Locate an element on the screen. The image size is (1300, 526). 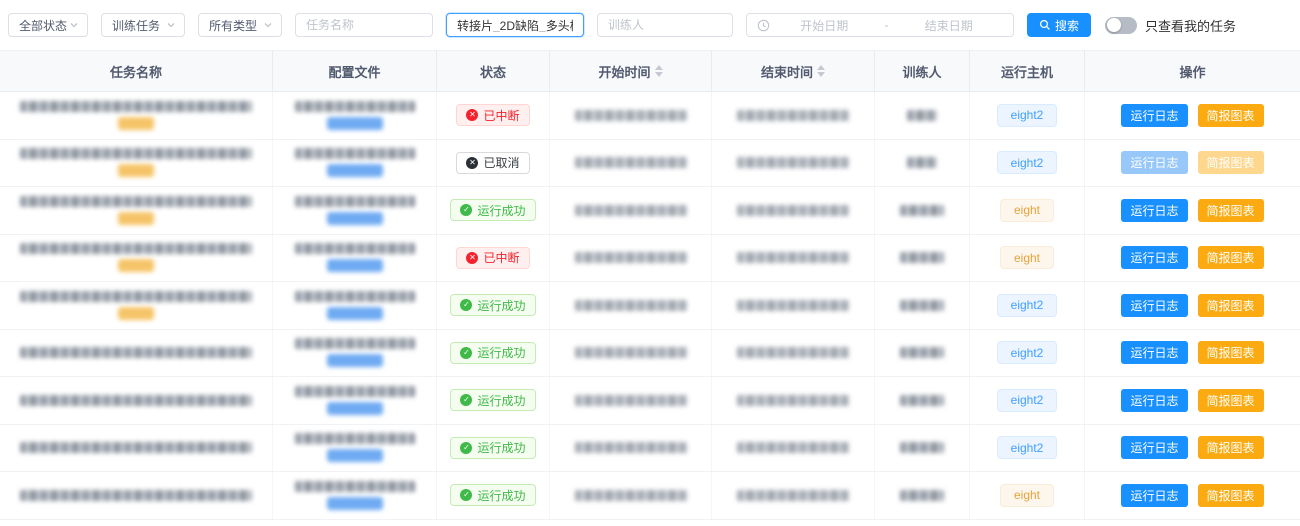
host-cell: eight is located at coordinates (1027, 210).